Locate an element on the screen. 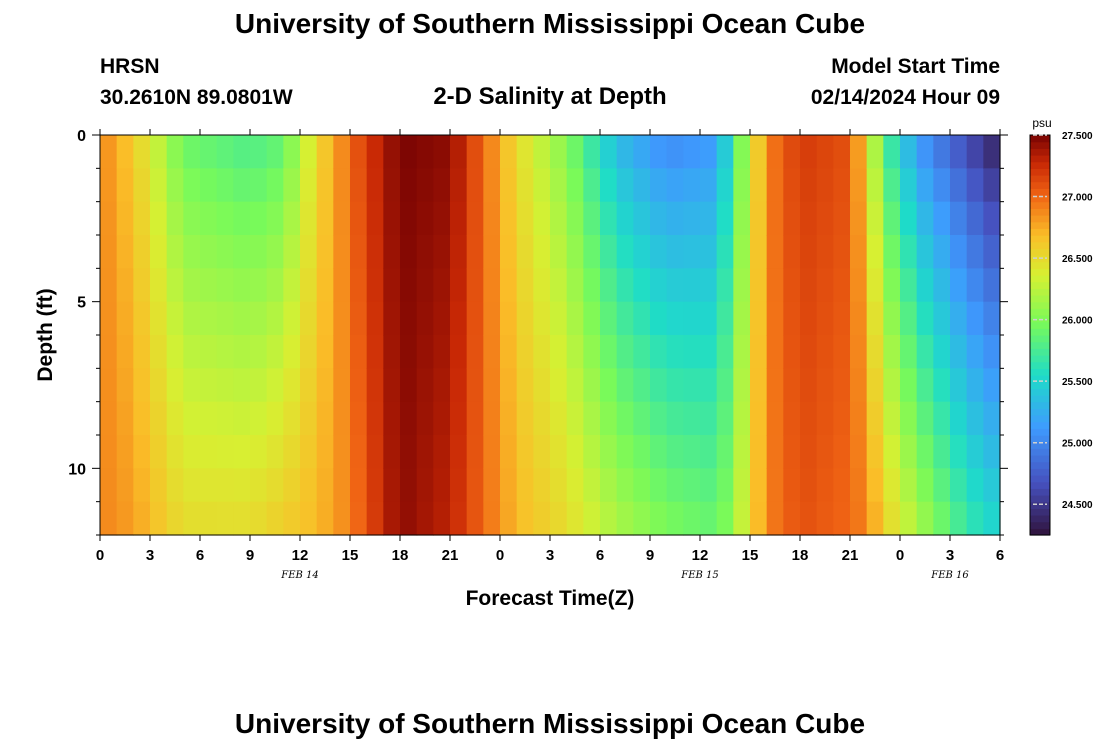 Image resolution: width=1100 pixels, height=750 pixels. colorbar-tick-label: 27.000 is located at coordinates (1077, 198).